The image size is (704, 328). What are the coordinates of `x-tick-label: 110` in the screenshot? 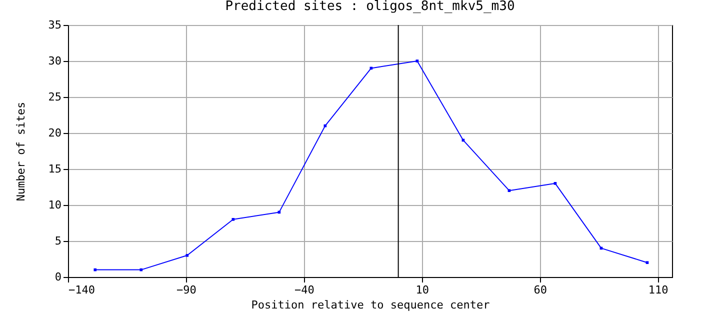 It's located at (658, 290).